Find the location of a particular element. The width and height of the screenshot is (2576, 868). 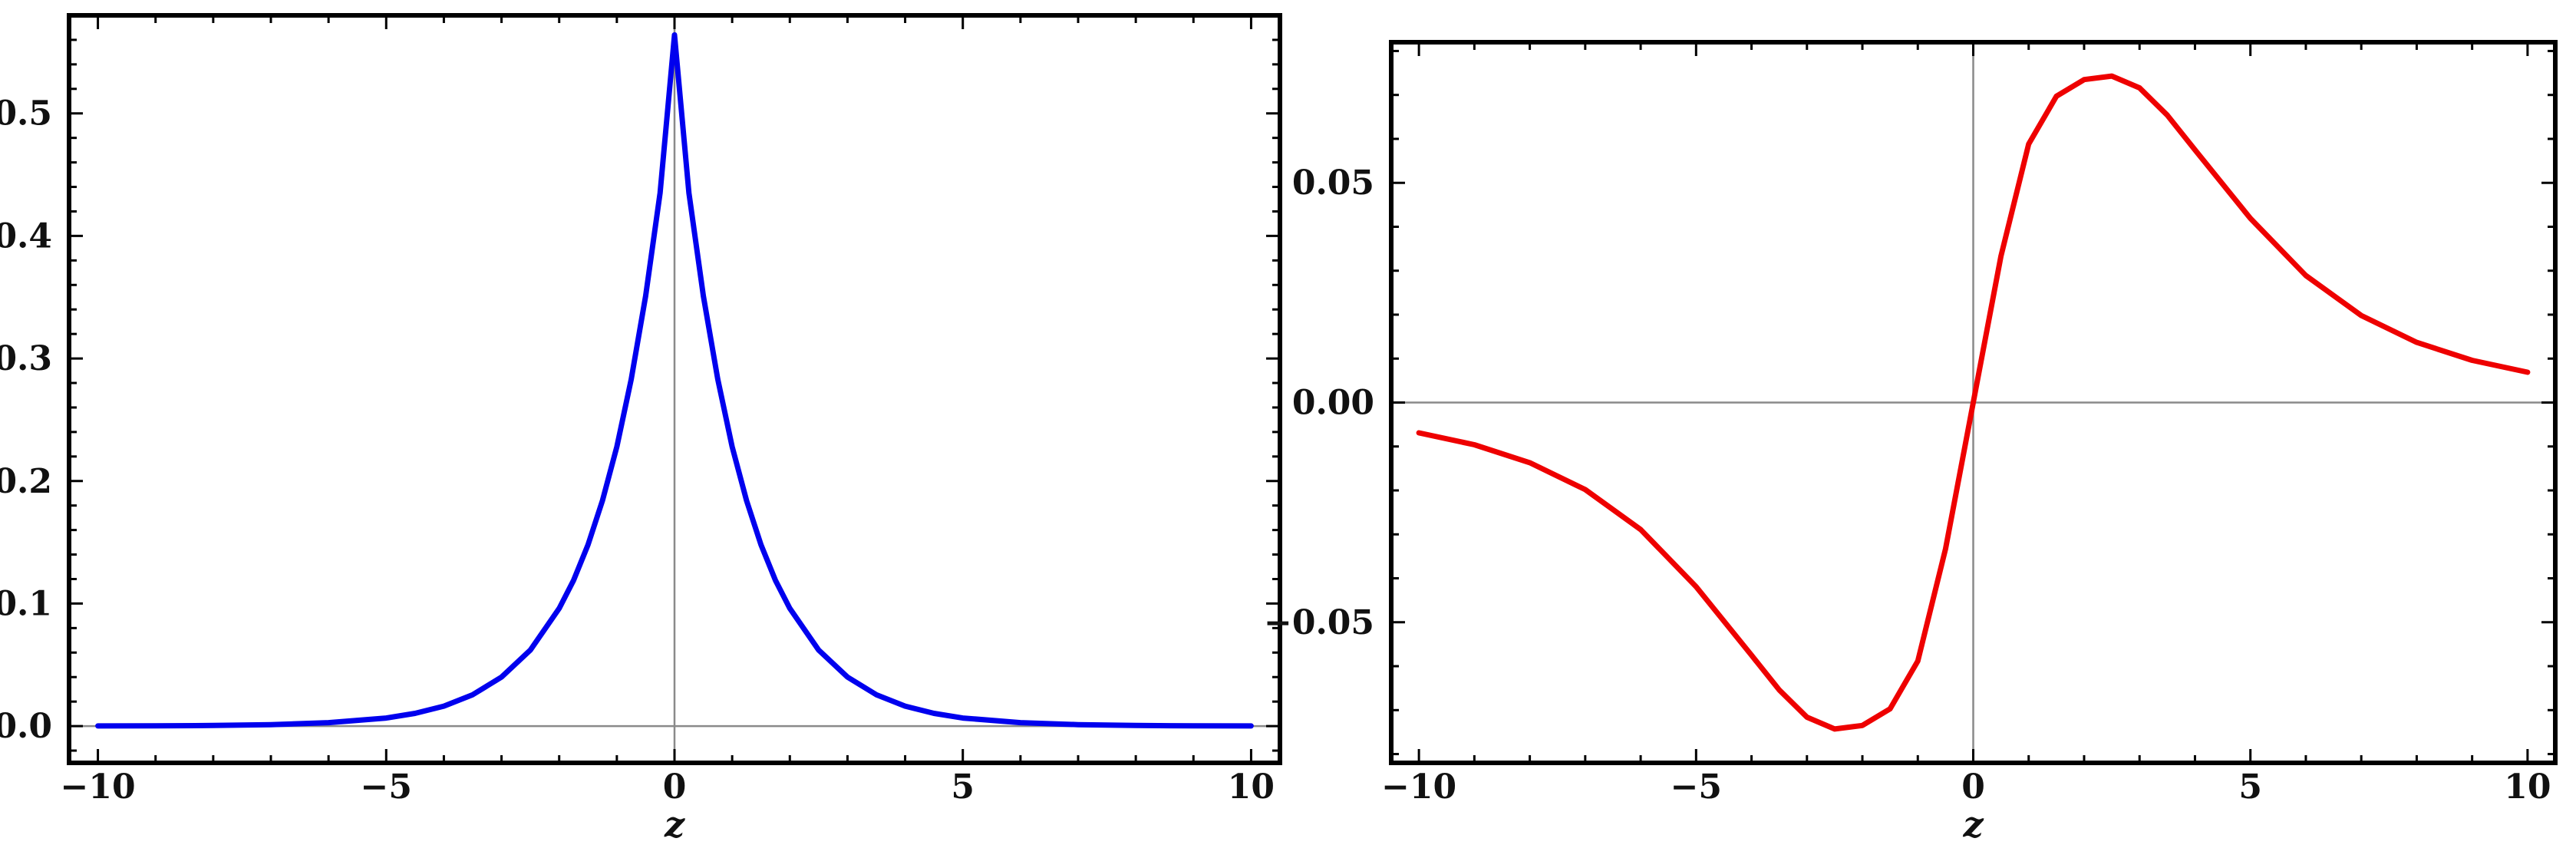

right-y-tick-label: 0.05 is located at coordinates (1333, 183).